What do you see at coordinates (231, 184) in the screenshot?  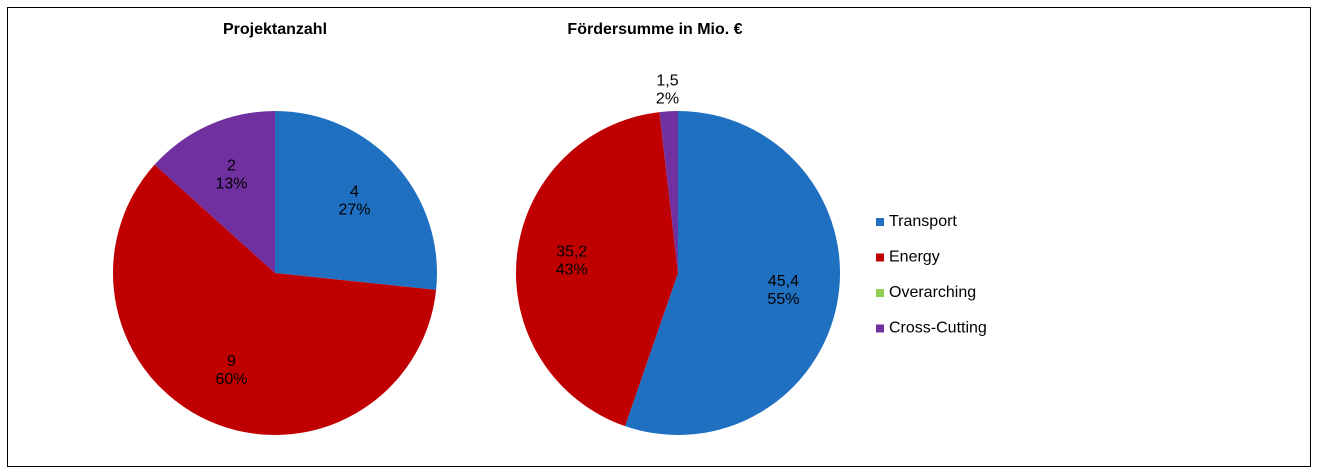 I see `data-label: 13%` at bounding box center [231, 184].